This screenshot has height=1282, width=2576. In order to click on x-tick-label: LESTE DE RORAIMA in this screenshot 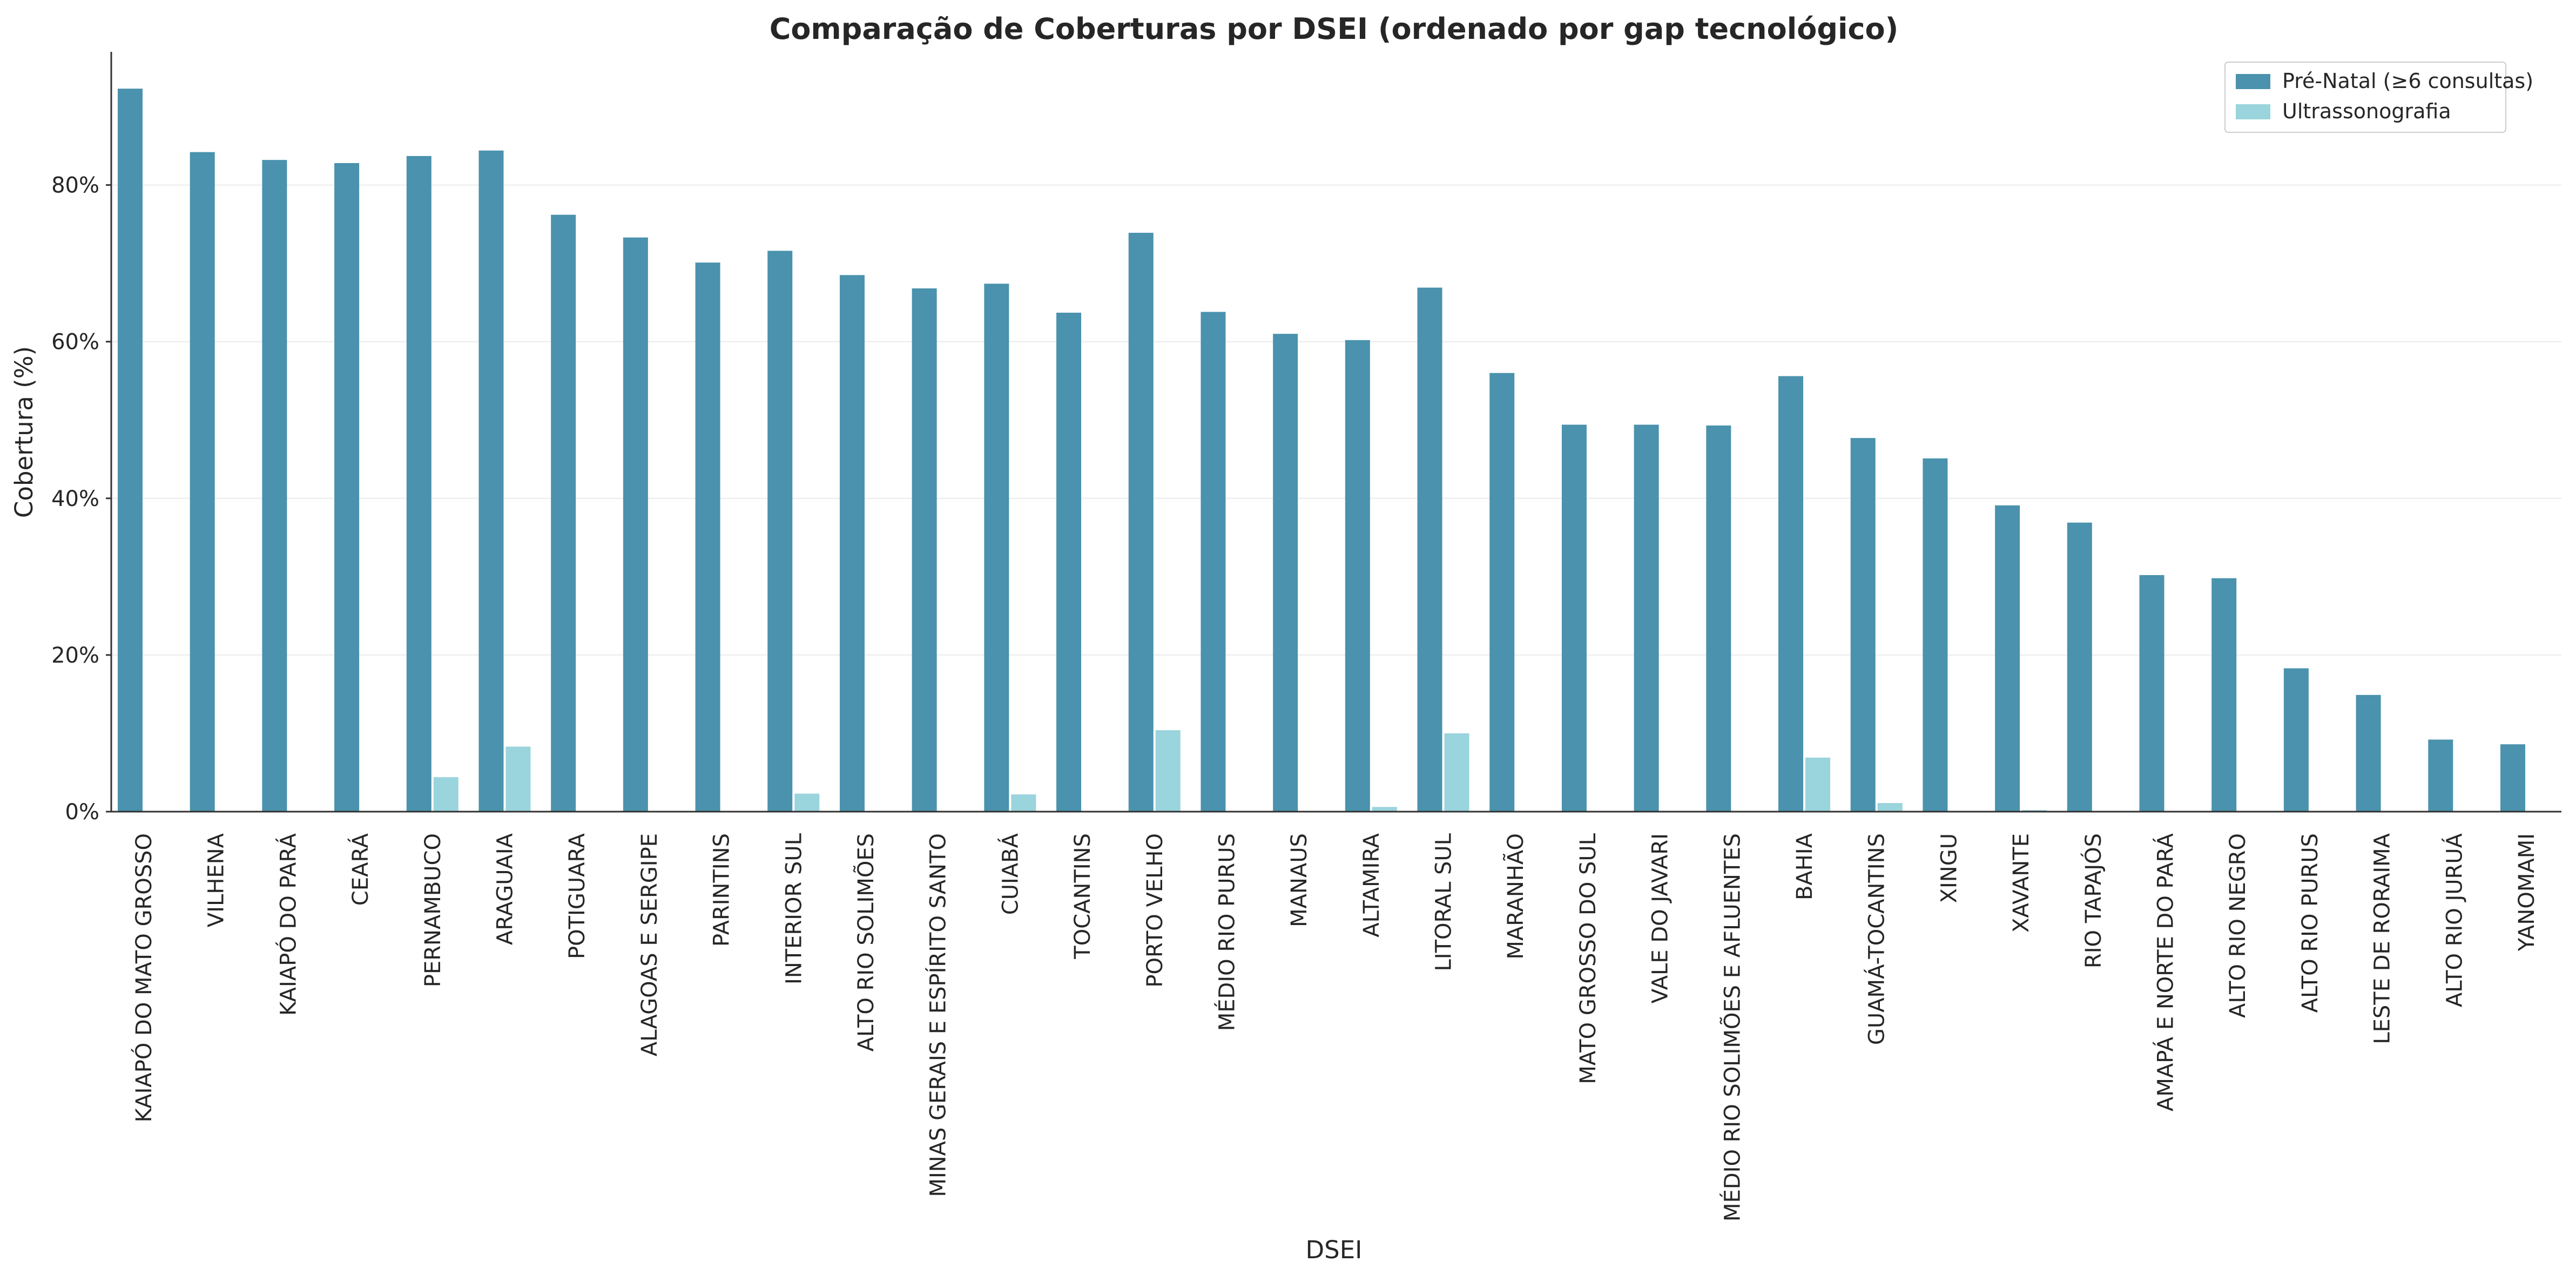, I will do `click(2382, 938)`.